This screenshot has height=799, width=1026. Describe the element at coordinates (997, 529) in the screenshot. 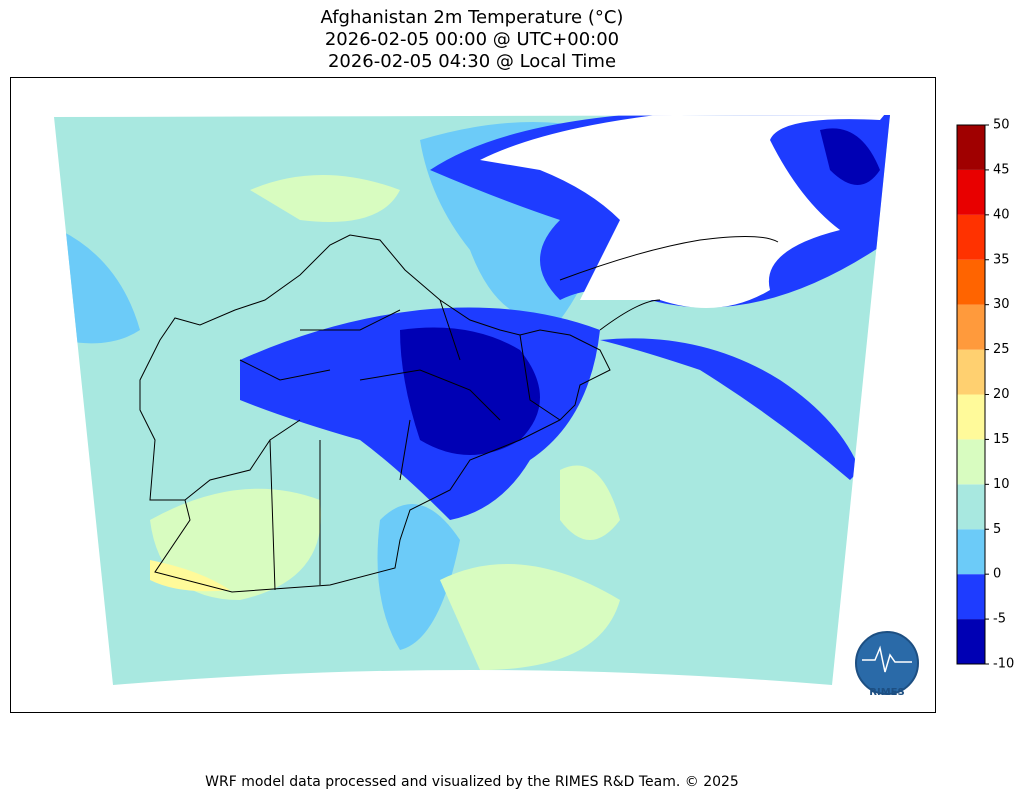

I see `colorbar-tick-label: 5` at that location.